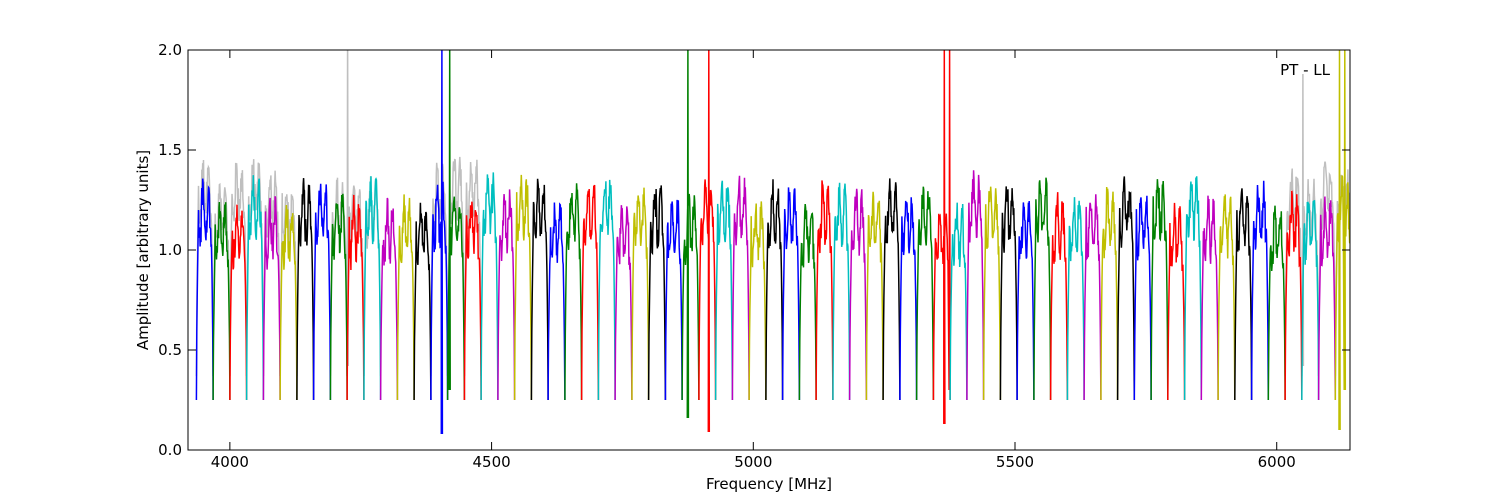  Describe the element at coordinates (1277, 462) in the screenshot. I see `x-tick-label: 6000` at that location.